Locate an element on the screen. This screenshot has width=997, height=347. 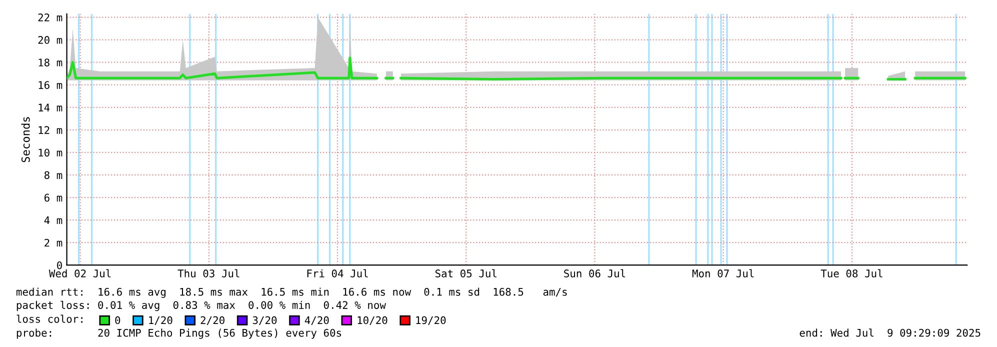
y-tick-label: 8 m is located at coordinates (53, 175).